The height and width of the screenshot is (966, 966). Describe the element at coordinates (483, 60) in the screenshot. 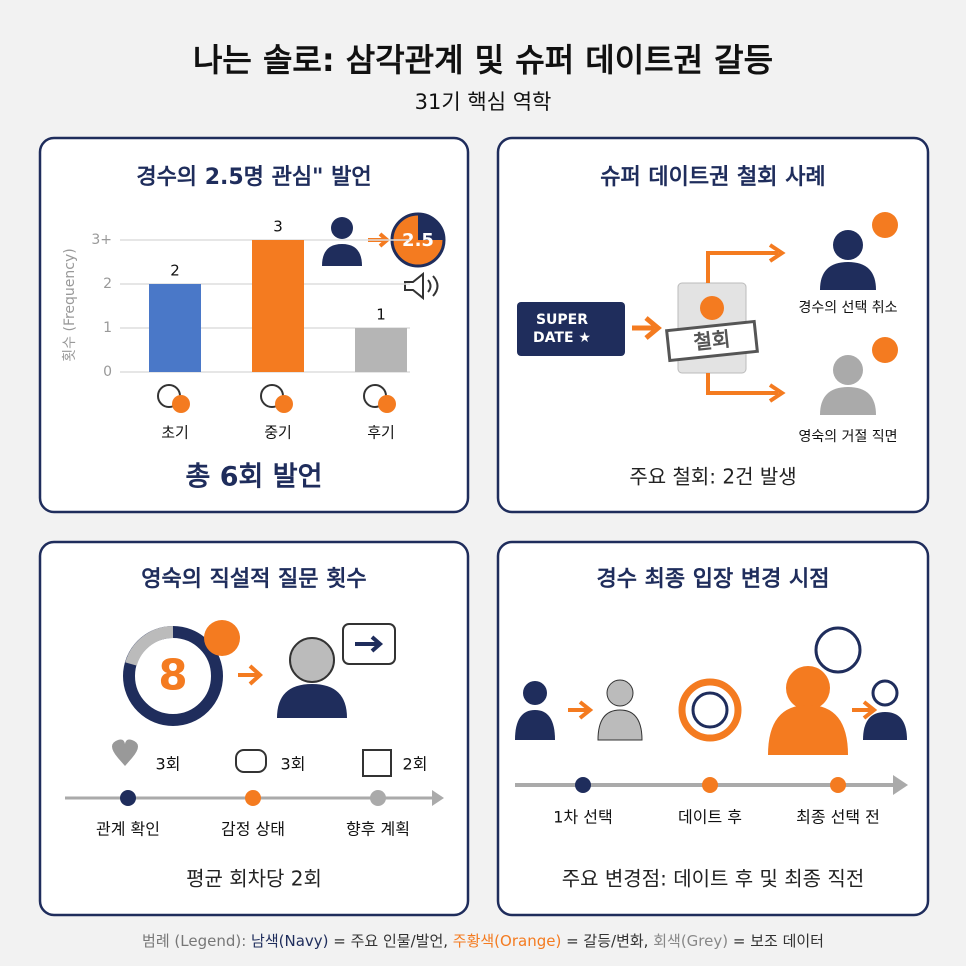

I see `title: 나는 솔로: 삼각관계 및 슈퍼 데이트권 갈등` at that location.